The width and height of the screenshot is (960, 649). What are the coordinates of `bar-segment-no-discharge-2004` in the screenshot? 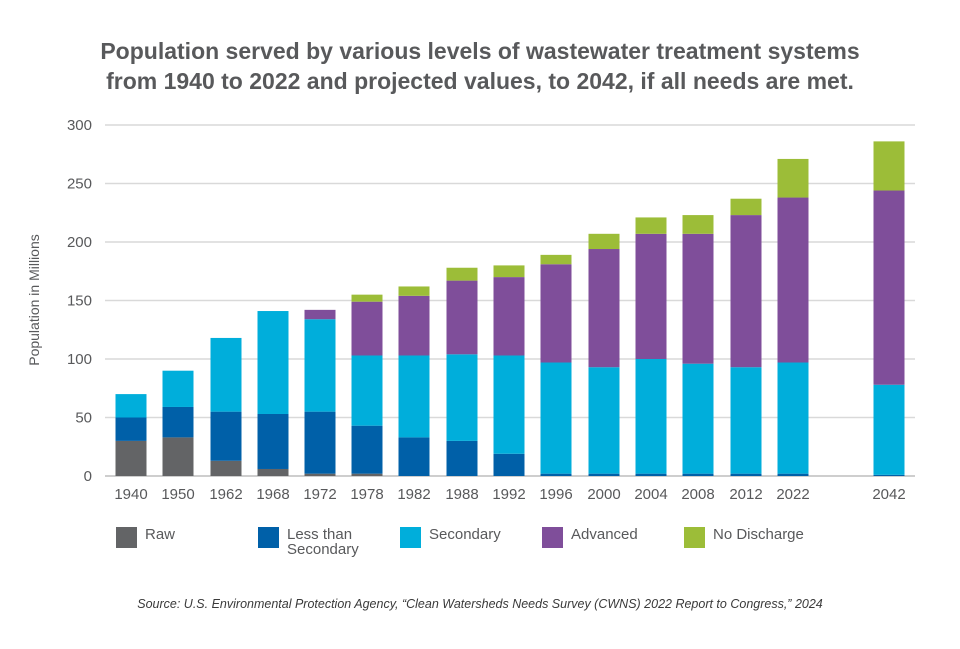 It's located at (651, 225).